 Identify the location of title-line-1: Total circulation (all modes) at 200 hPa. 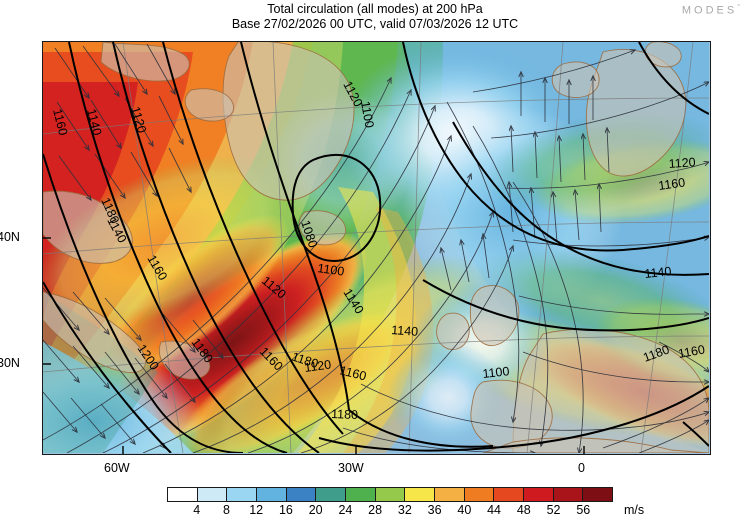
(375, 9).